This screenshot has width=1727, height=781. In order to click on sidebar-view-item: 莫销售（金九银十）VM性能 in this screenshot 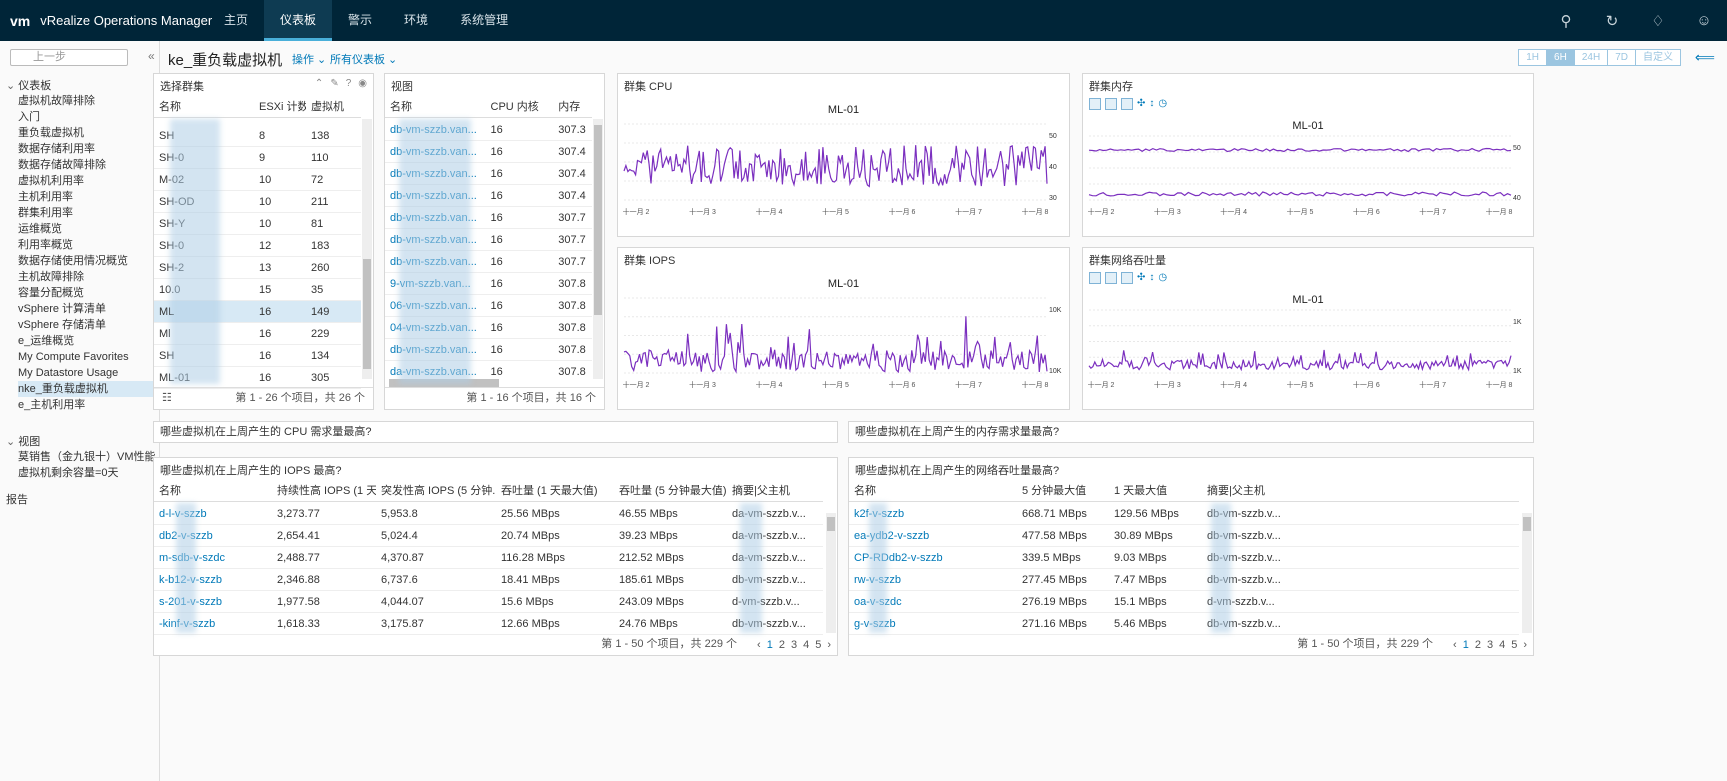, I will do `click(87, 457)`.